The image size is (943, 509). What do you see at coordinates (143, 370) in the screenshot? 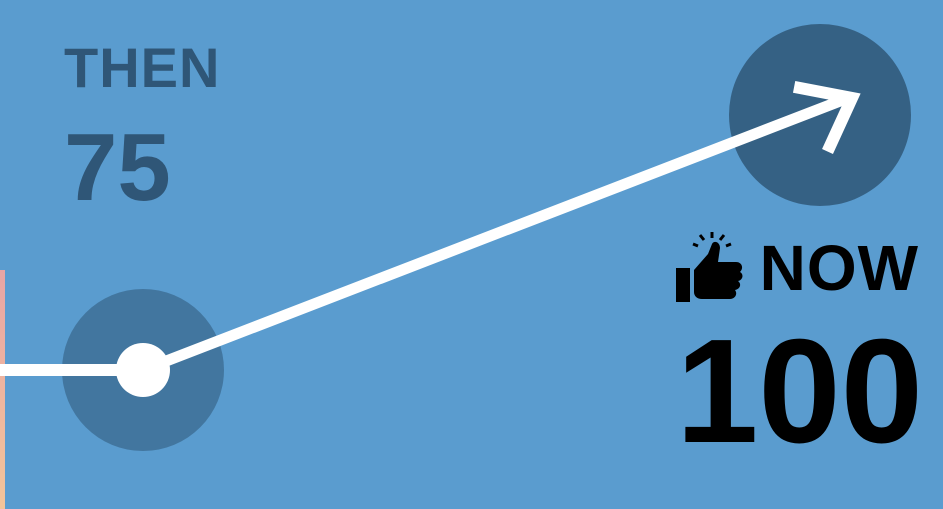
I see `start-point-dot` at bounding box center [143, 370].